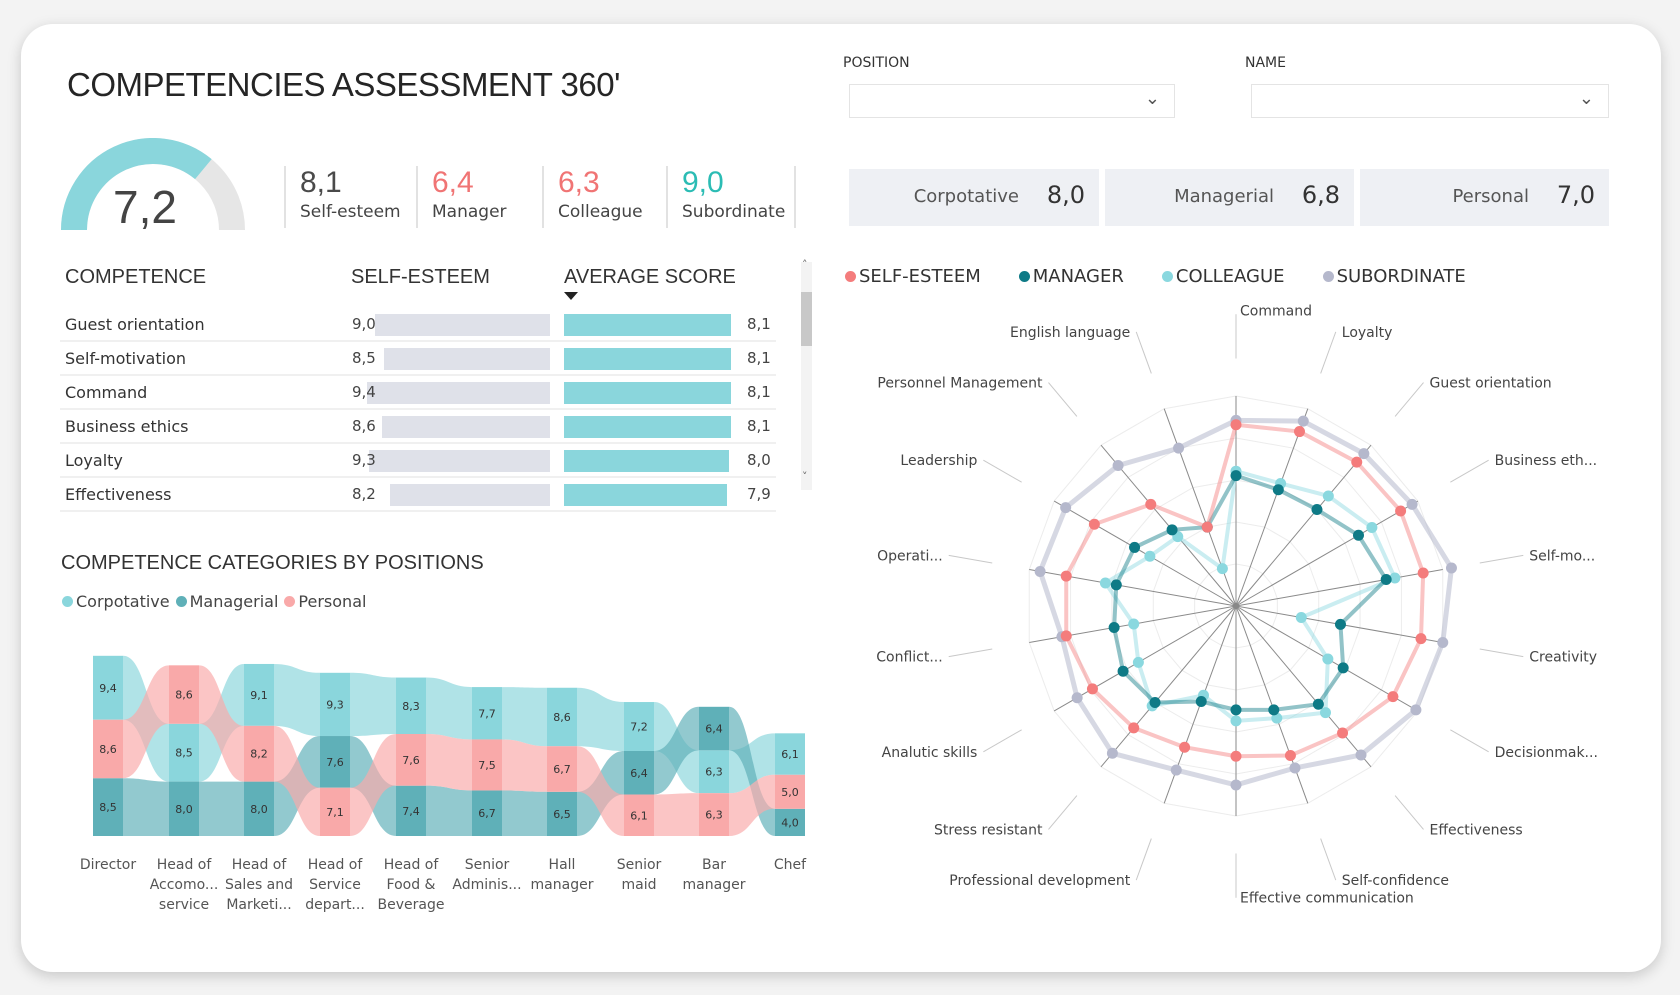  Describe the element at coordinates (418, 495) in the screenshot. I see `table-row: Effectiveness 8,2 7,9` at that location.